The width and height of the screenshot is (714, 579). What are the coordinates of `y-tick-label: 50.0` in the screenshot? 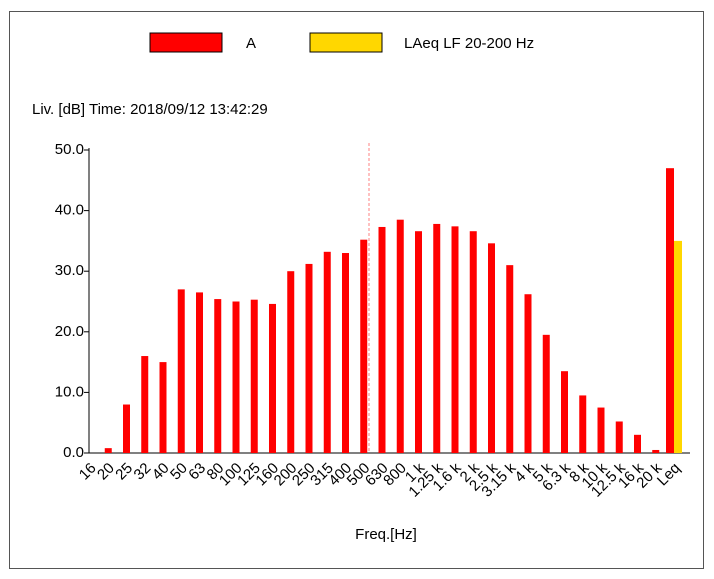 It's located at (69, 149).